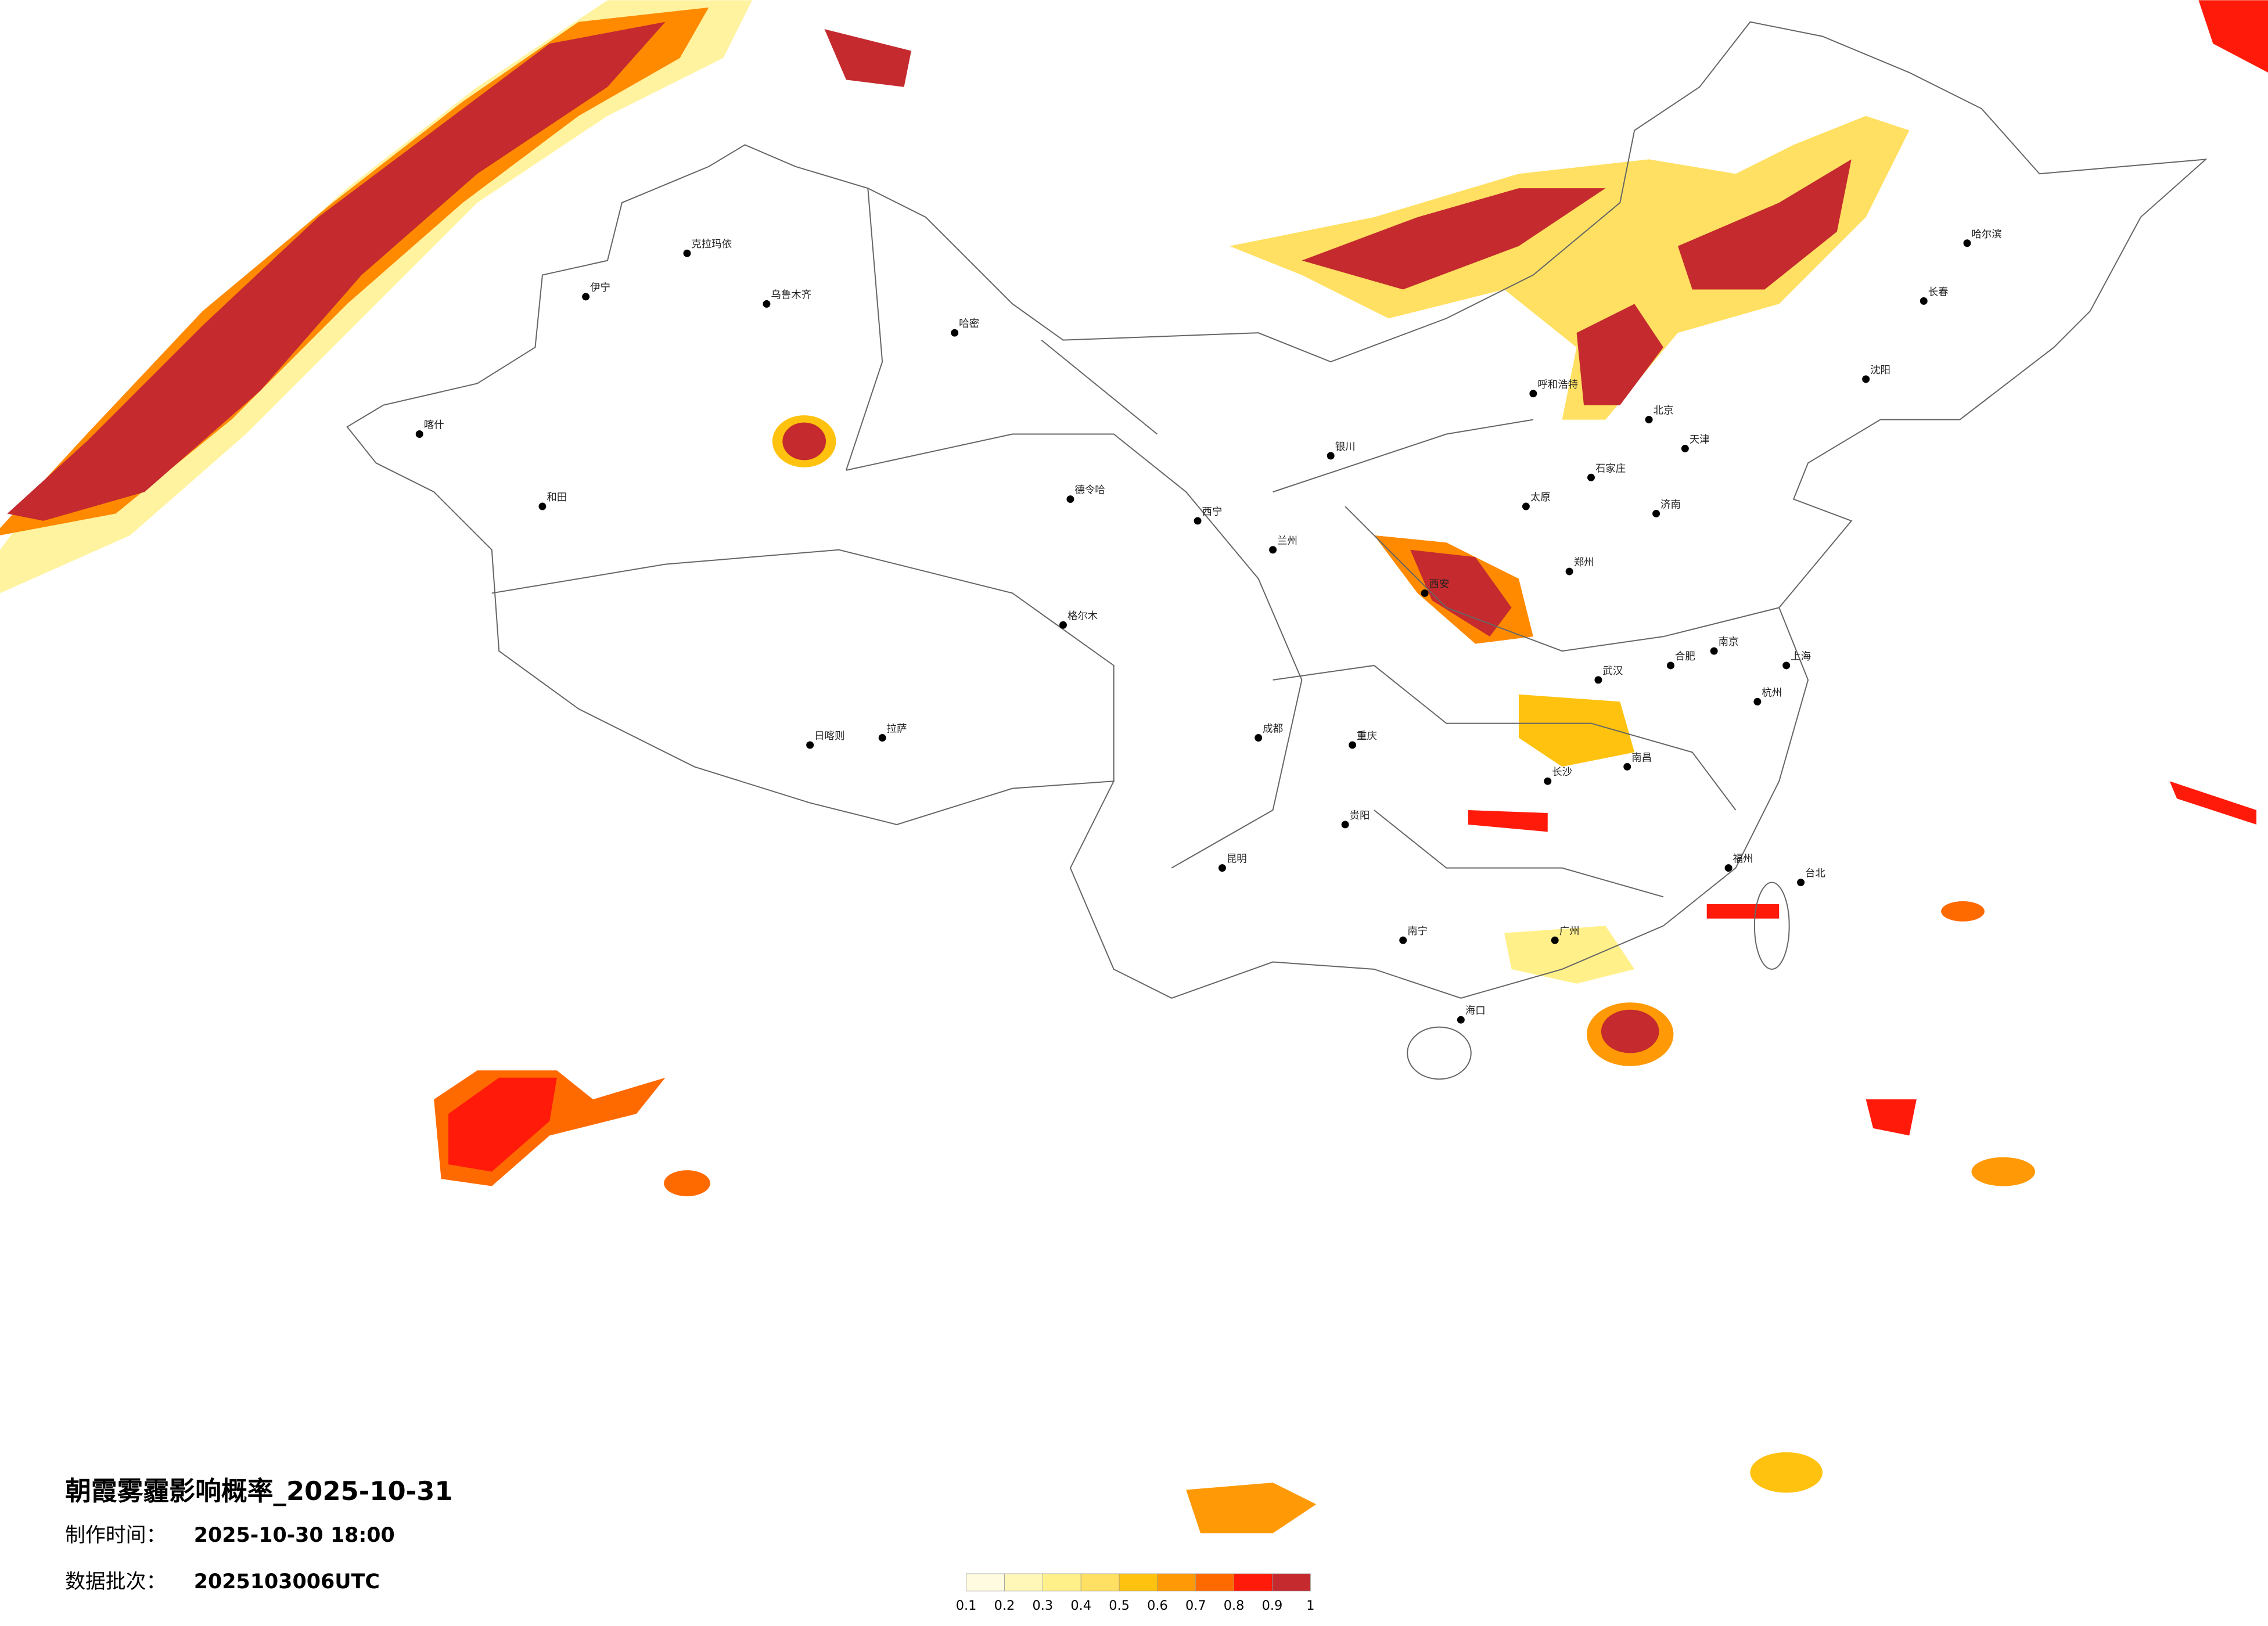 Image resolution: width=2268 pixels, height=1626 pixels. What do you see at coordinates (434, 426) in the screenshot?
I see `city-label: 喀什` at bounding box center [434, 426].